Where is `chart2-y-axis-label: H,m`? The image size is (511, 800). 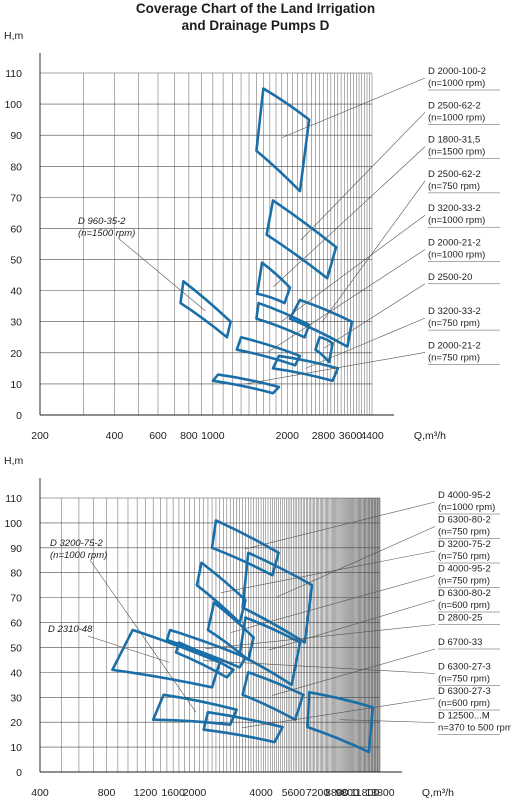
chart2-y-axis-label: H,m is located at coordinates (14, 461).